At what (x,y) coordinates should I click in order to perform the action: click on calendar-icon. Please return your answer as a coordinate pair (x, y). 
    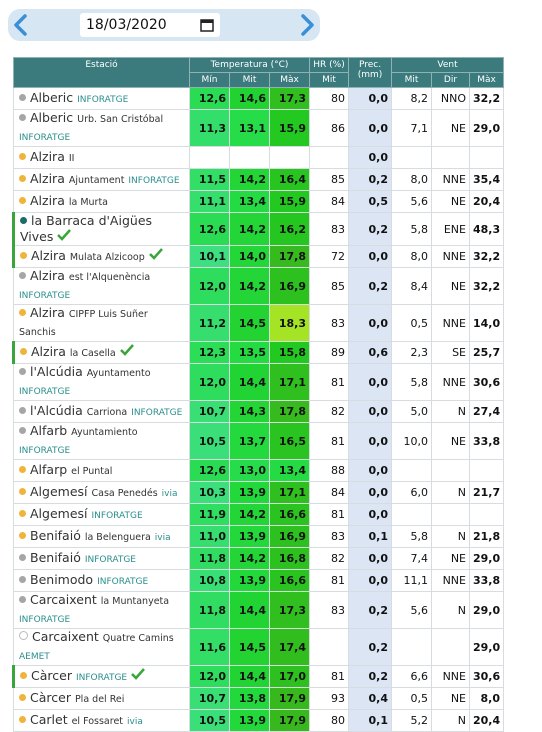
    Looking at the image, I should click on (207, 25).